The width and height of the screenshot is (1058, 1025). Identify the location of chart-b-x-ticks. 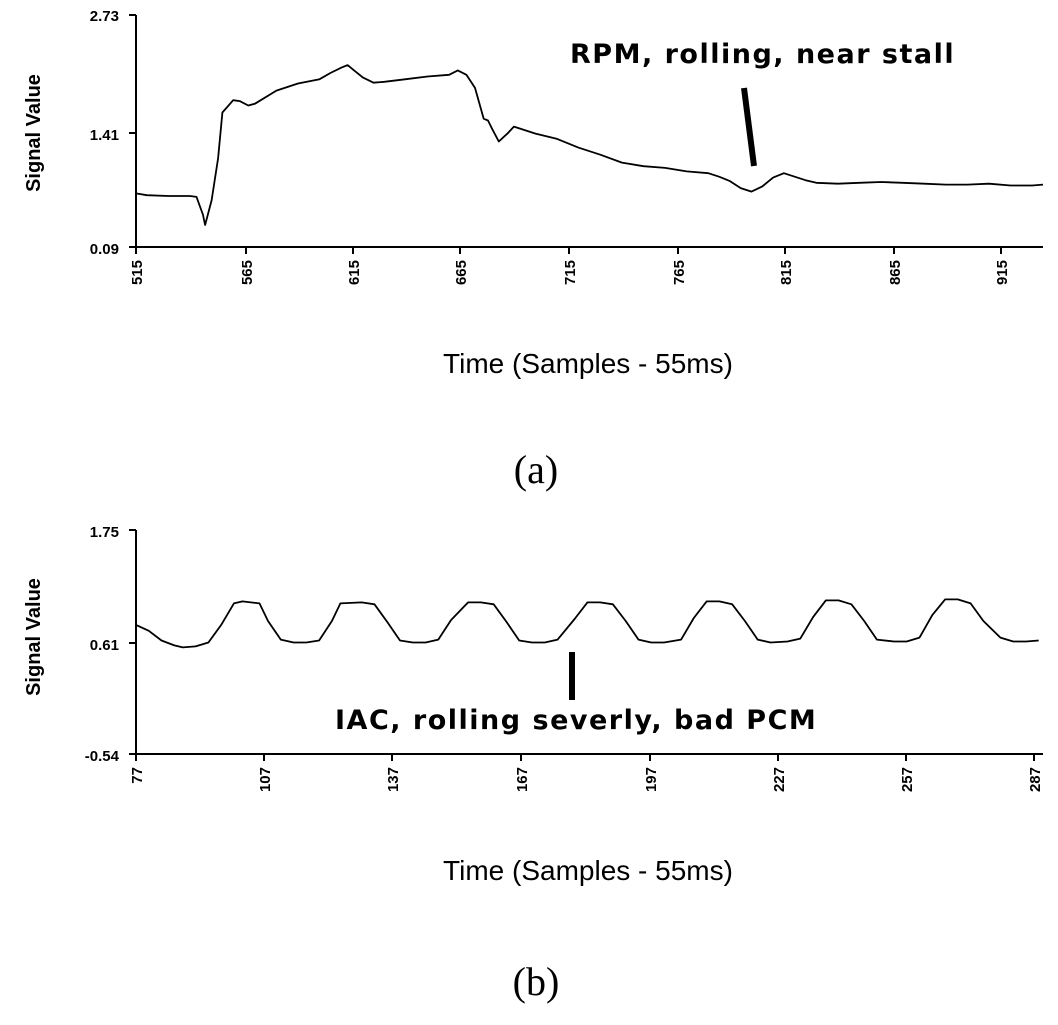
(585, 757).